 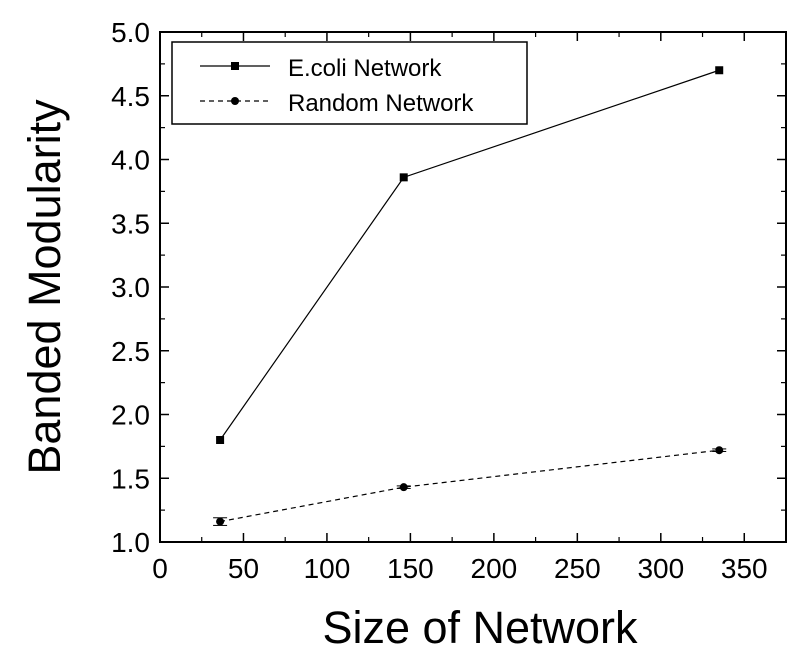 I want to click on legend-marker-square, so click(x=235, y=66).